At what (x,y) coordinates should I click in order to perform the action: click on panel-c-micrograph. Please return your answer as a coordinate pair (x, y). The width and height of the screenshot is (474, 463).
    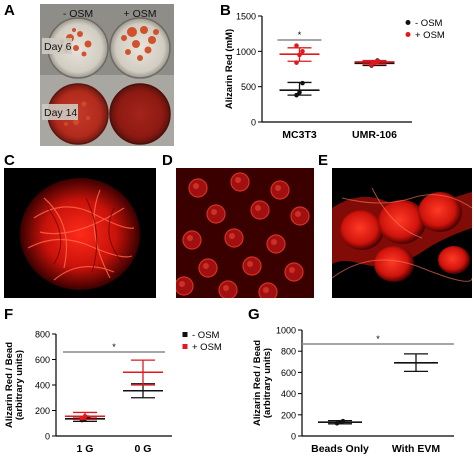
    Looking at the image, I should click on (80, 233).